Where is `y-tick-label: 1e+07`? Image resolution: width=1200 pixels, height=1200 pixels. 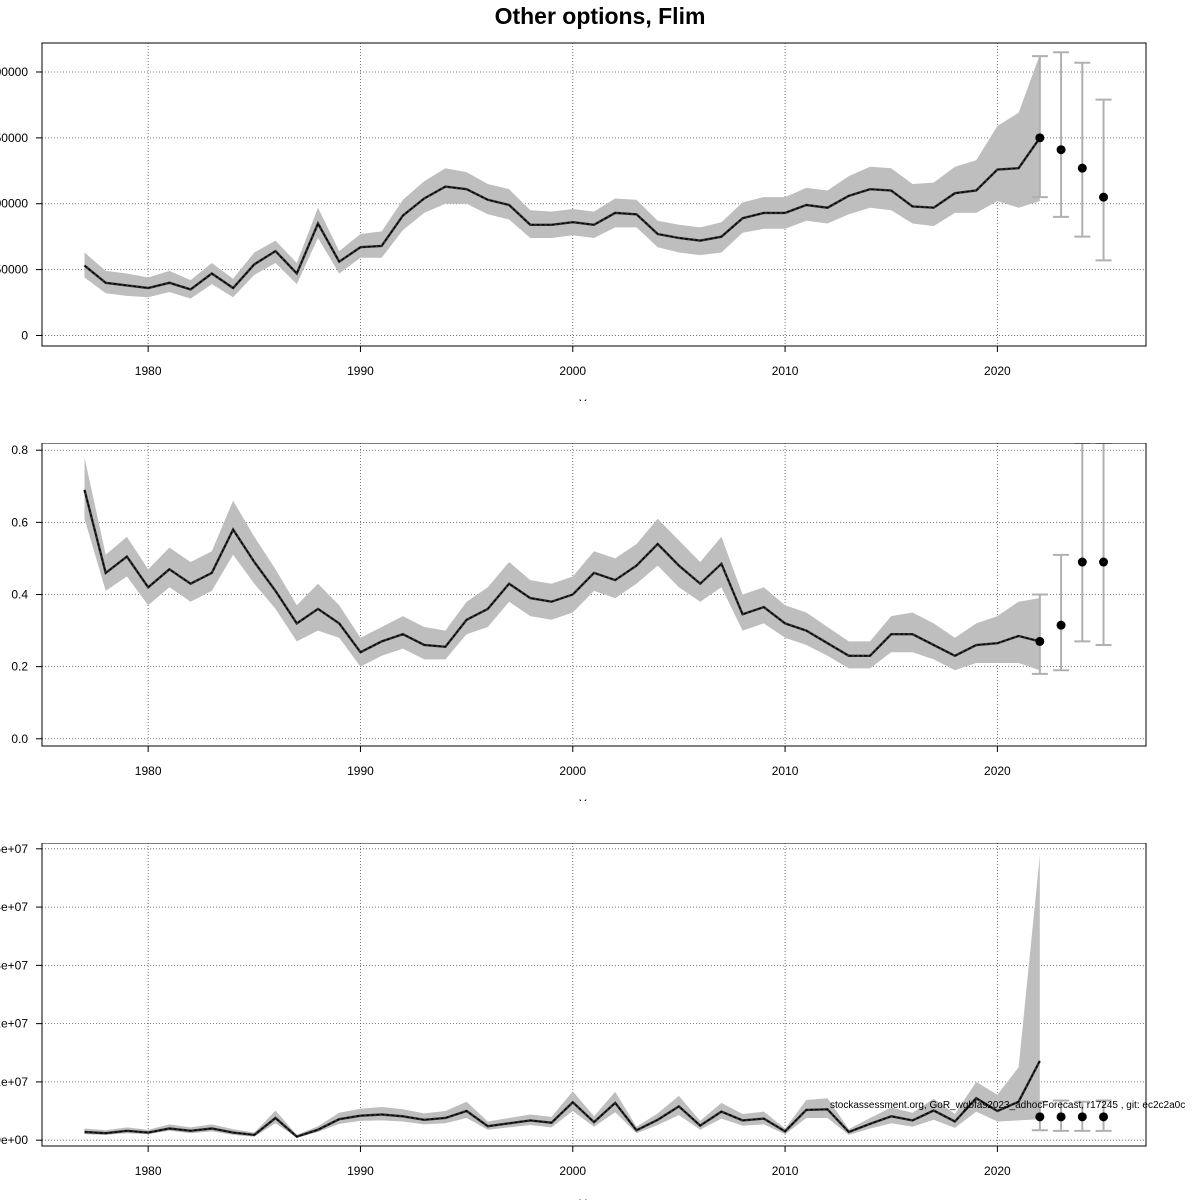
y-tick-label: 1e+07 is located at coordinates (14, 1082).